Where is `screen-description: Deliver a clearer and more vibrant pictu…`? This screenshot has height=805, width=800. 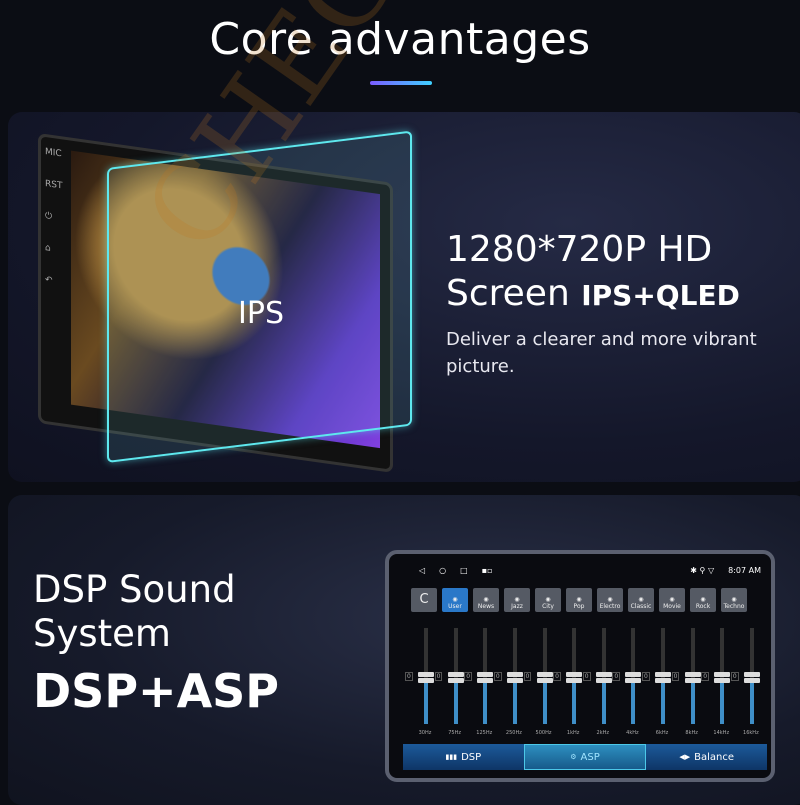
screen-description: Deliver a clearer and more vibrant pictu… is located at coordinates (601, 353).